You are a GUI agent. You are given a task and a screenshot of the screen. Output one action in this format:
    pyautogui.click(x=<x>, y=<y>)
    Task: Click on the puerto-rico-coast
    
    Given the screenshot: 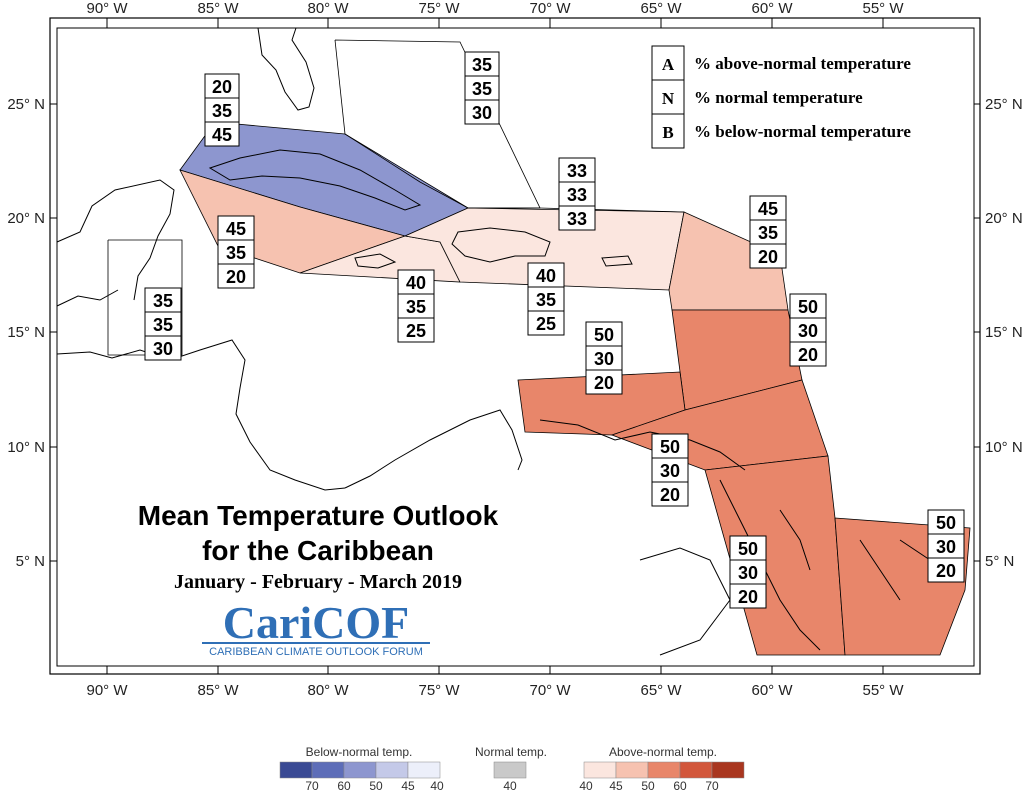 What is the action you would take?
    pyautogui.click(x=617, y=261)
    